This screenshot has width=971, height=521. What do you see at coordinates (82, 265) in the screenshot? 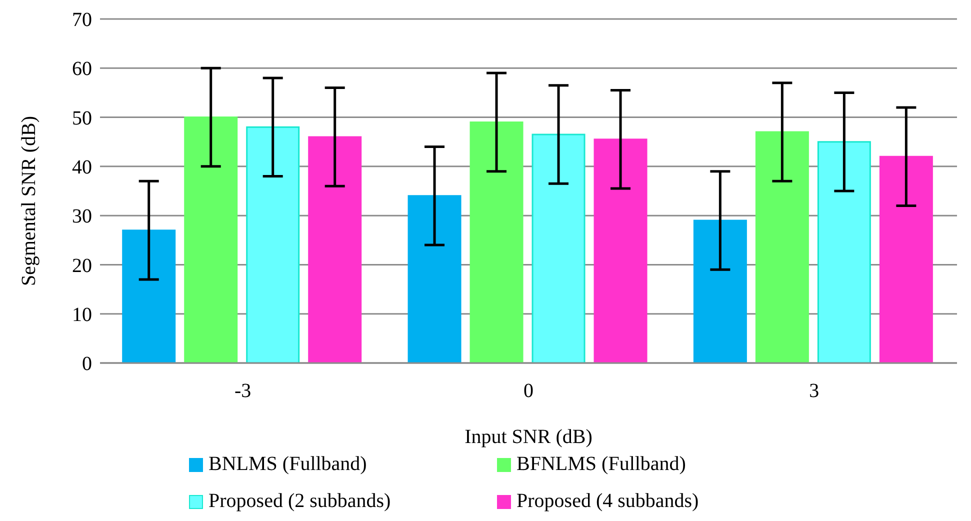
I see `y-tick-label: 20` at bounding box center [82, 265].